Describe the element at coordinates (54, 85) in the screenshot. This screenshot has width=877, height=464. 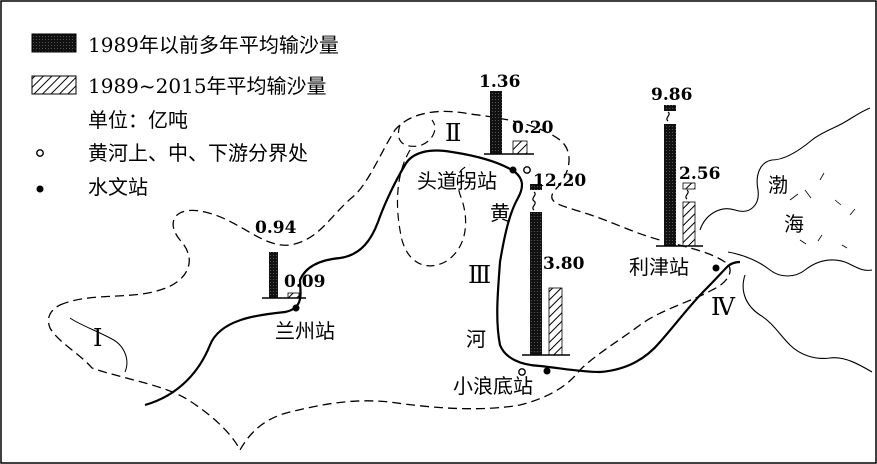
I see `legend-hatched-swatch` at that location.